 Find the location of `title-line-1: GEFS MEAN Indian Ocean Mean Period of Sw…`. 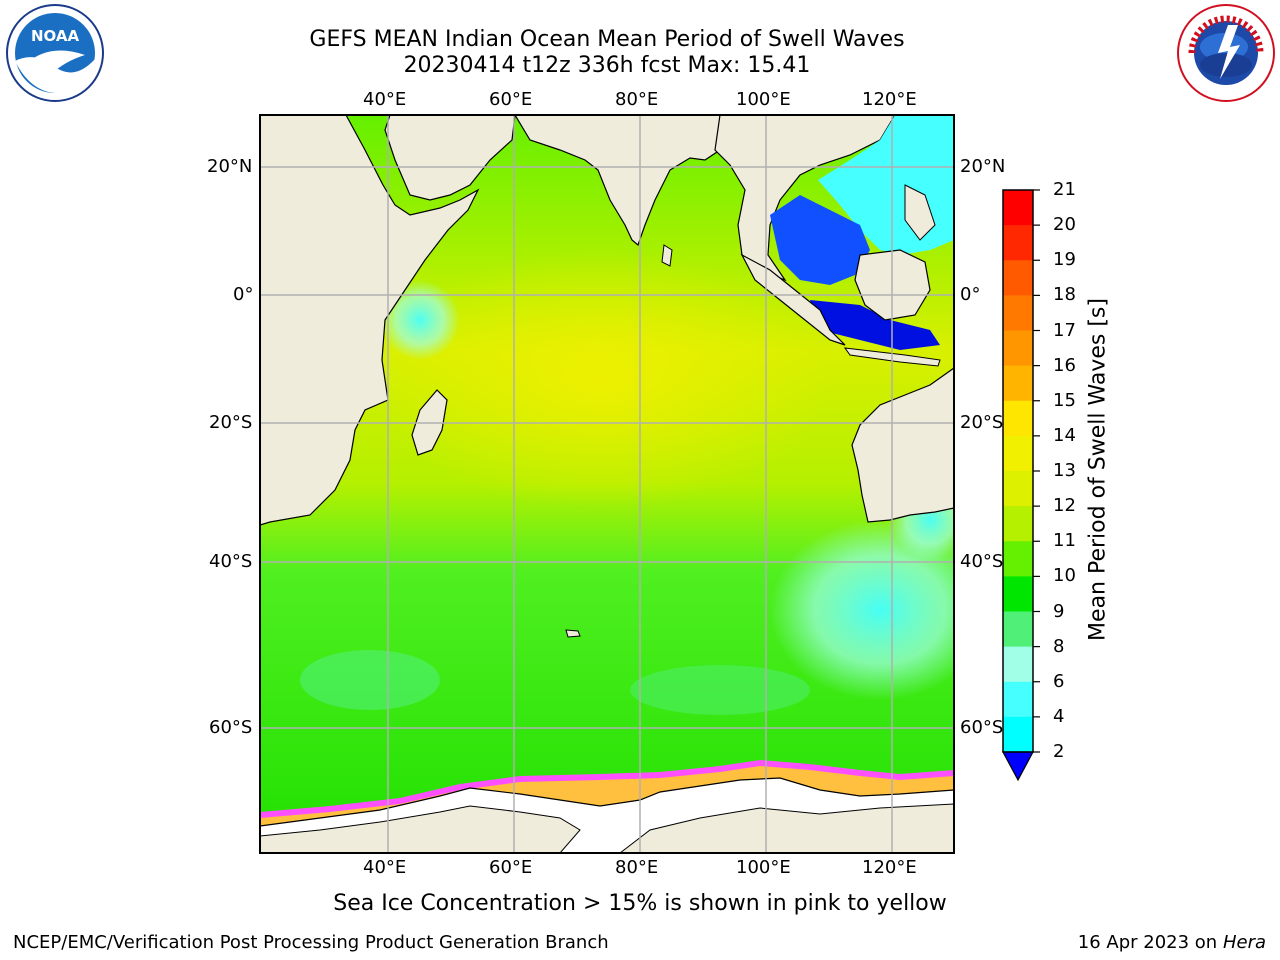

title-line-1: GEFS MEAN Indian Ocean Mean Period of Sw… is located at coordinates (607, 39).